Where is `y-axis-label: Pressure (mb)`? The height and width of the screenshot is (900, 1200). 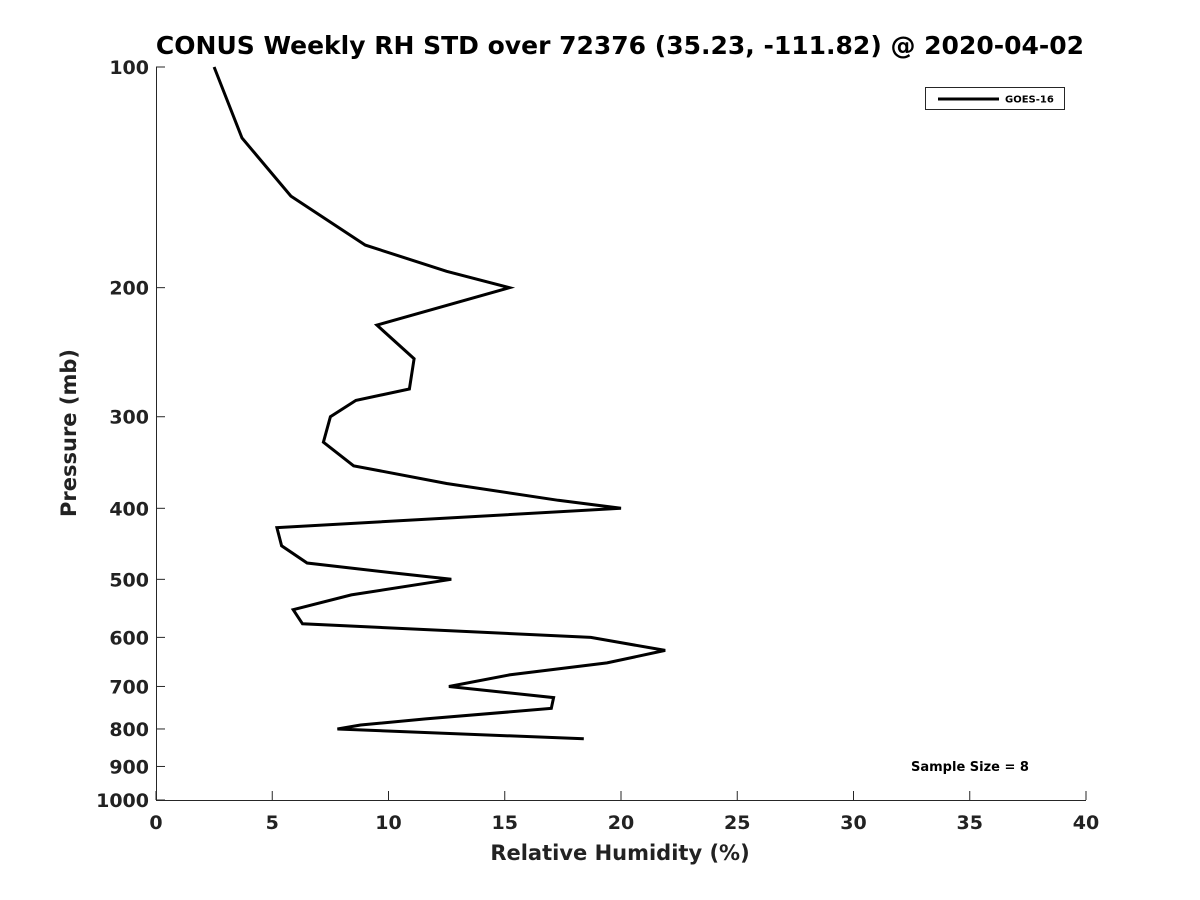
y-axis-label: Pressure (mb) is located at coordinates (69, 433).